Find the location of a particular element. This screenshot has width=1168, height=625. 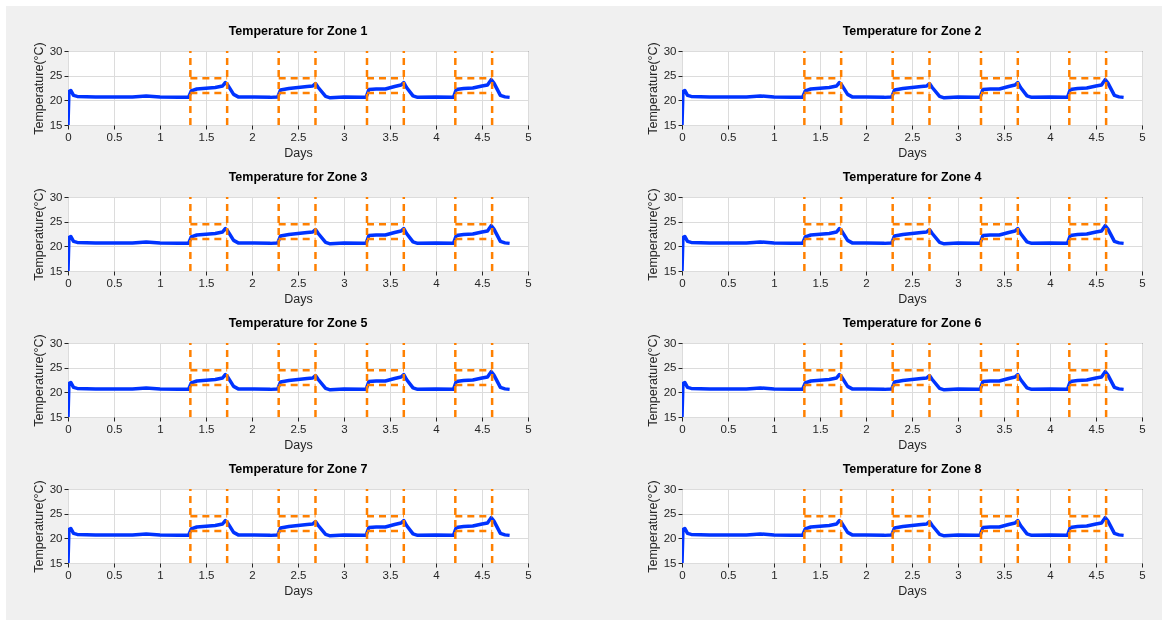

chart-title: Temperature for Zone 4 is located at coordinates (912, 177).